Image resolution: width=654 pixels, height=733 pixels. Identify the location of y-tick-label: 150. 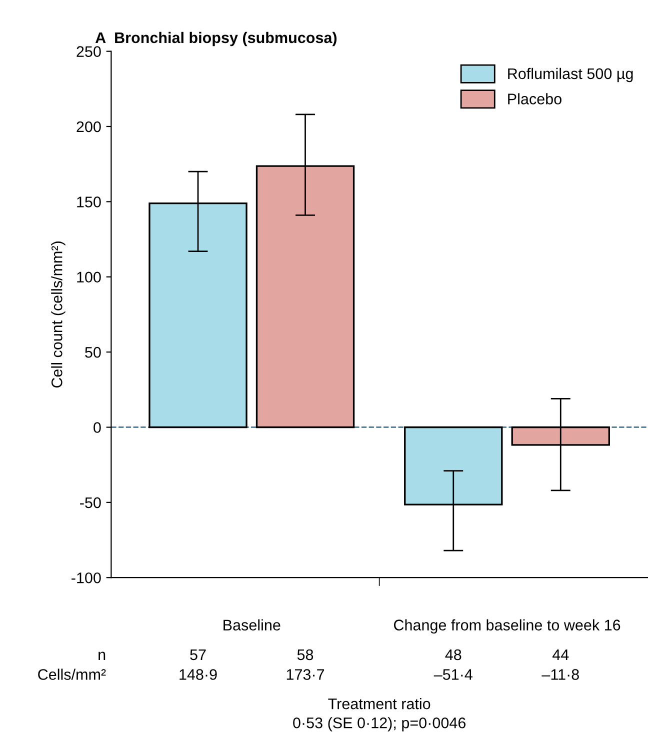
(89, 202).